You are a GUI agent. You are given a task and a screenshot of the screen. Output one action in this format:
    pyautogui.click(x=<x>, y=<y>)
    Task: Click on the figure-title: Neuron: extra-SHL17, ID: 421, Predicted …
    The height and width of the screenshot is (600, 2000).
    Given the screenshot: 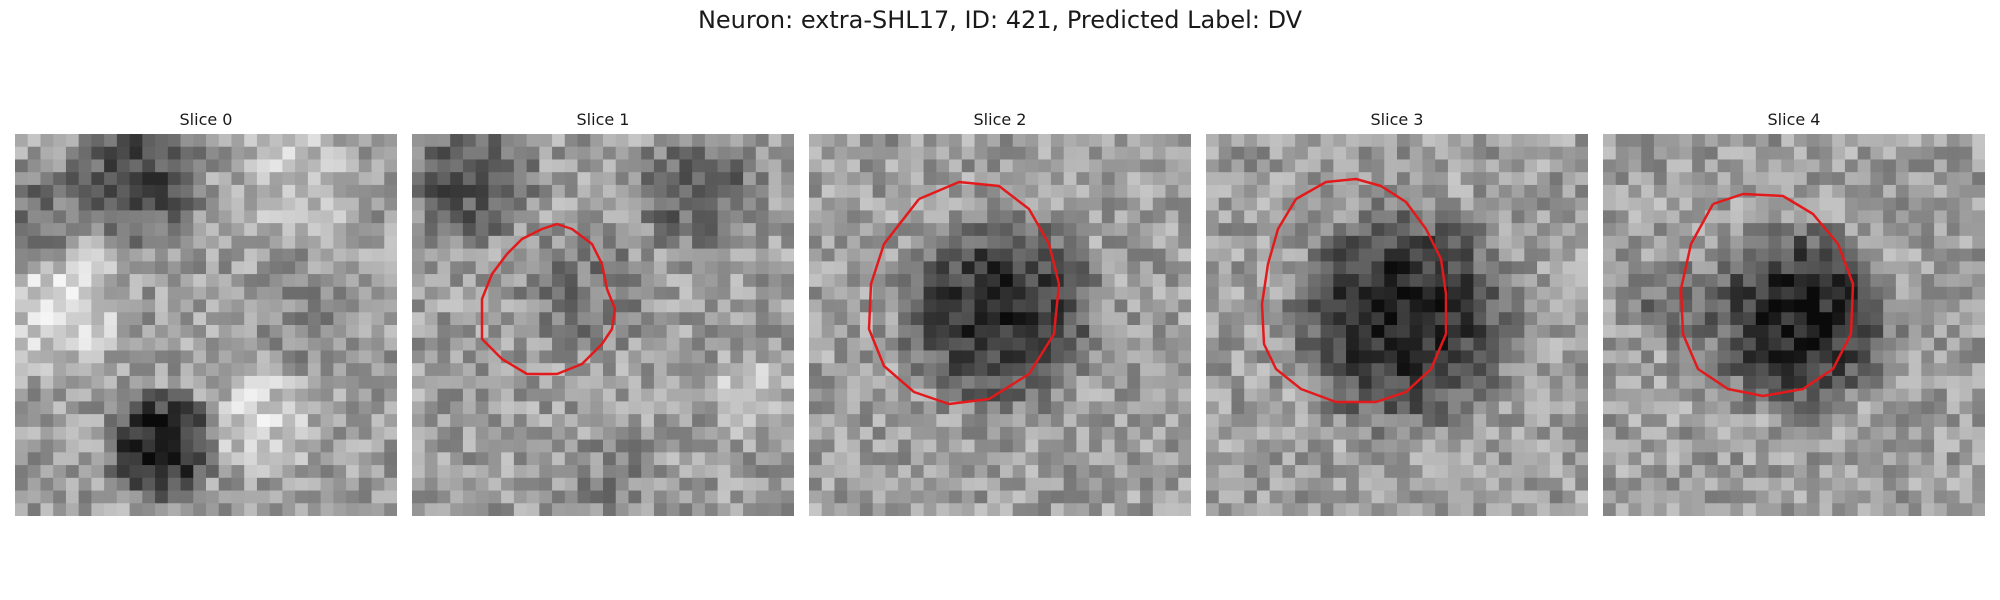 What is the action you would take?
    pyautogui.click(x=1000, y=20)
    